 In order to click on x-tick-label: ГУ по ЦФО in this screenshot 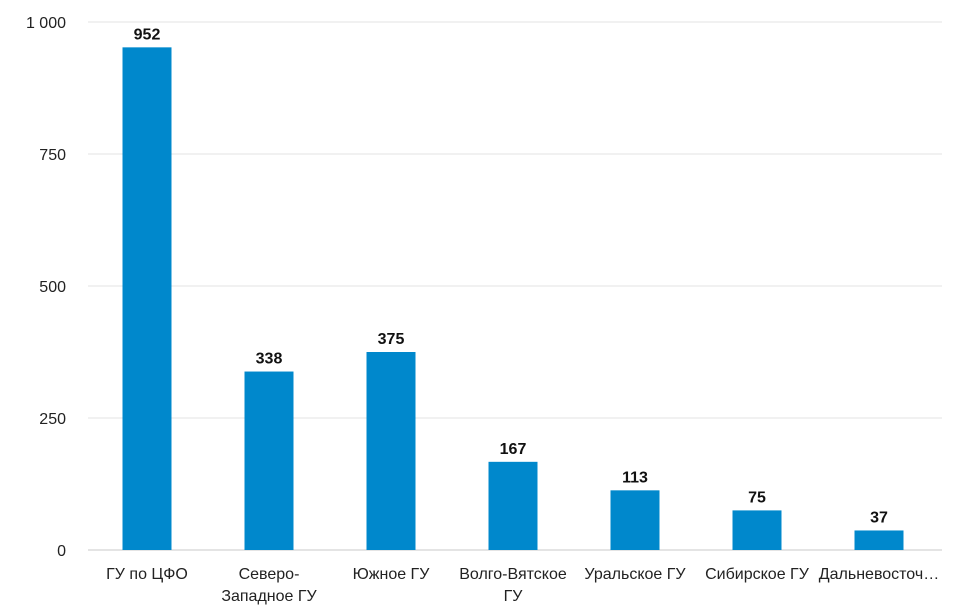, I will do `click(147, 574)`.